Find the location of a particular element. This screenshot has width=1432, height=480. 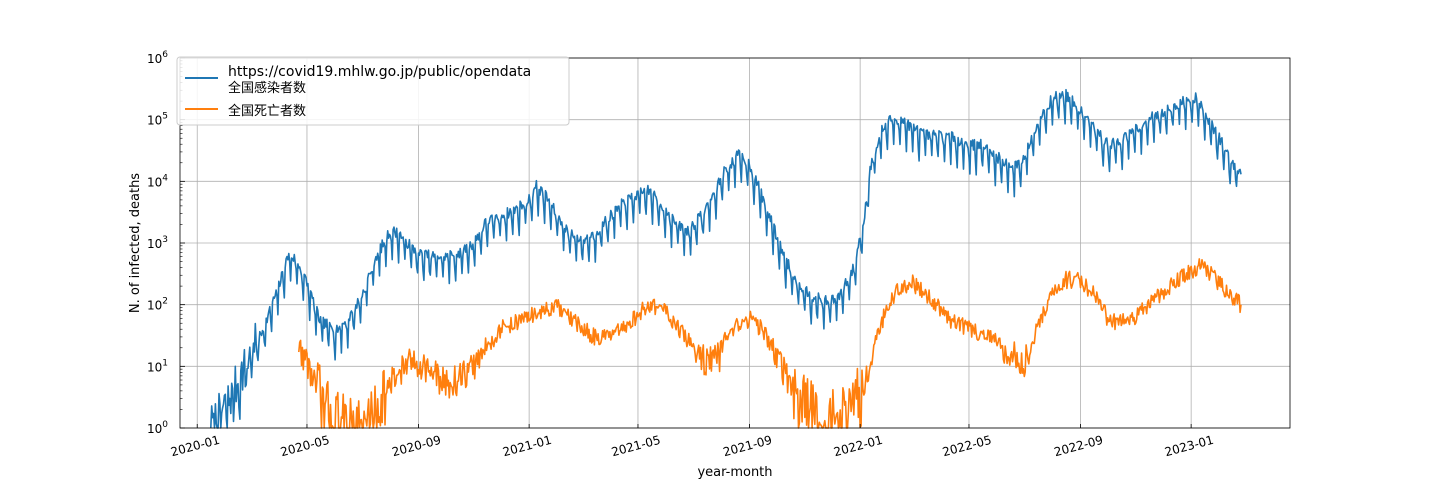

x-tick-label: 2021-05 is located at coordinates (636, 446).